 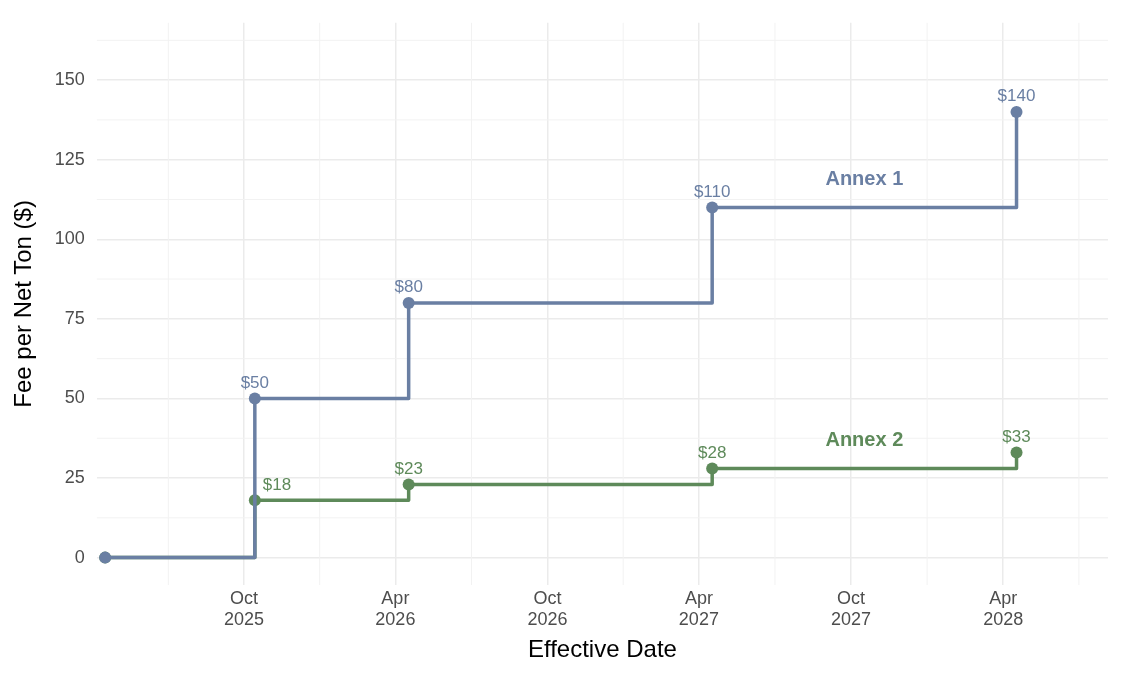 What do you see at coordinates (277, 484) in the screenshot?
I see `data-label: $18` at bounding box center [277, 484].